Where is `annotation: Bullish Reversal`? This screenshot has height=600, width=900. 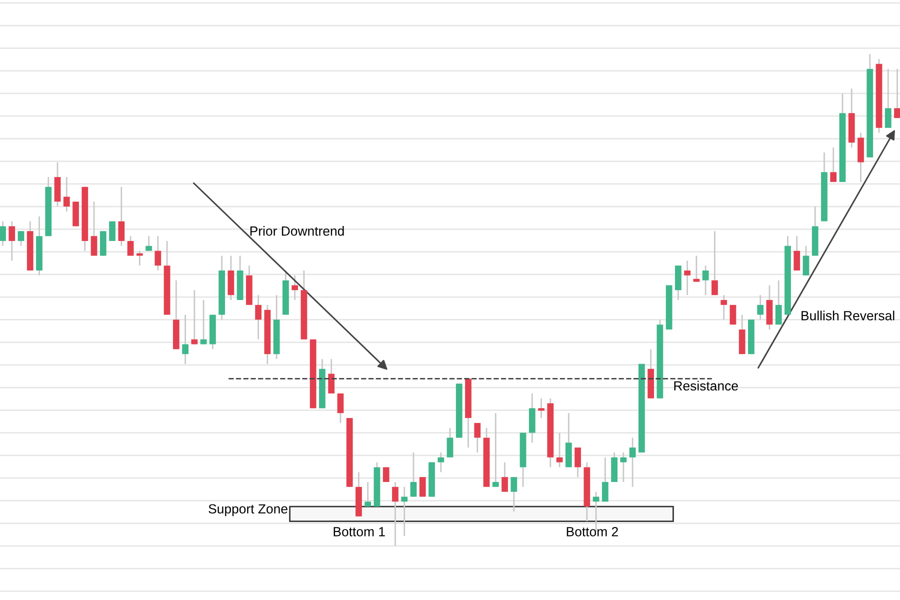 annotation: Bullish Reversal is located at coordinates (848, 315).